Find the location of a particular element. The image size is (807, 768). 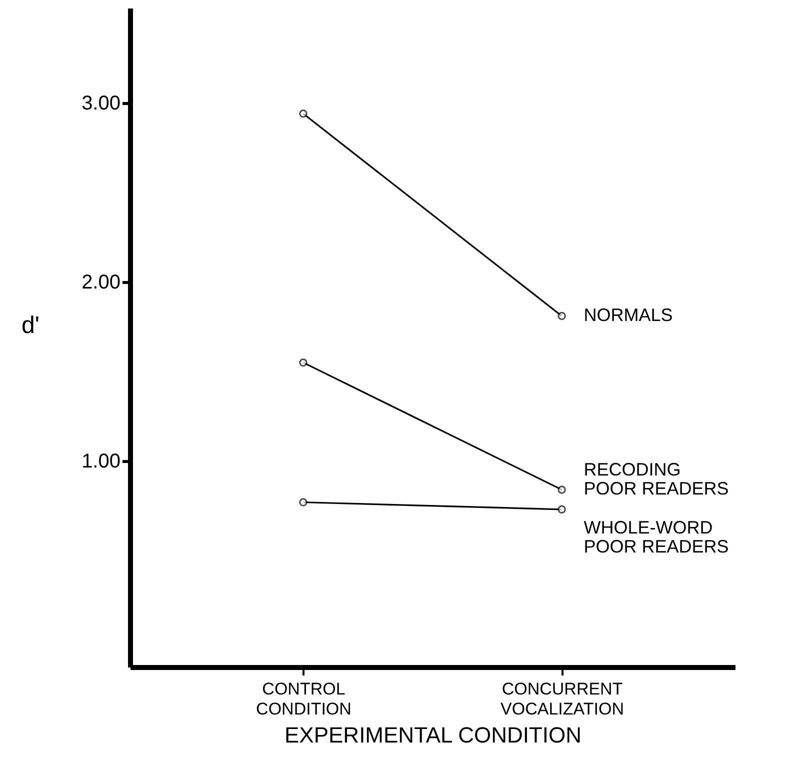

y-tick-label: 3.00 is located at coordinates (101, 103).